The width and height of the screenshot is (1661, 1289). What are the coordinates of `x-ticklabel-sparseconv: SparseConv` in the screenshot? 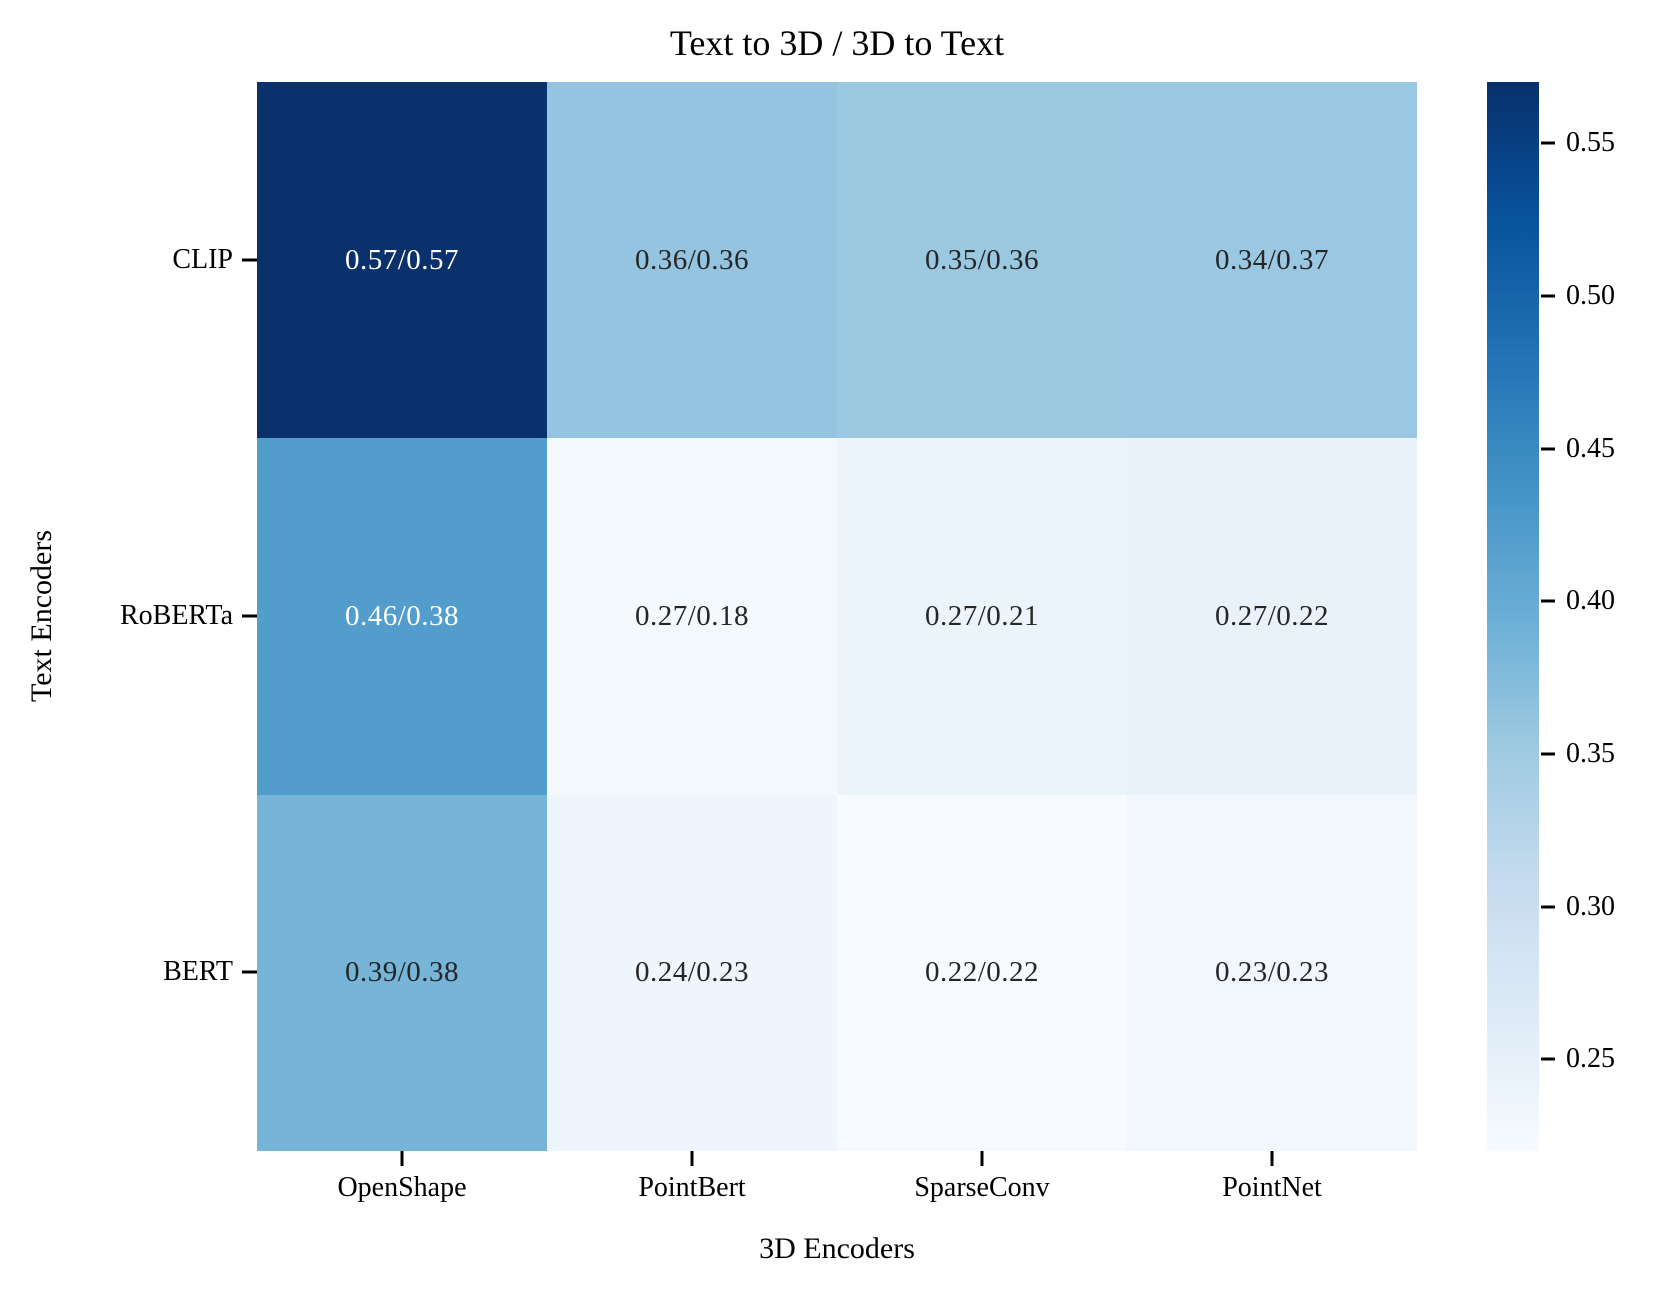 It's located at (982, 1187).